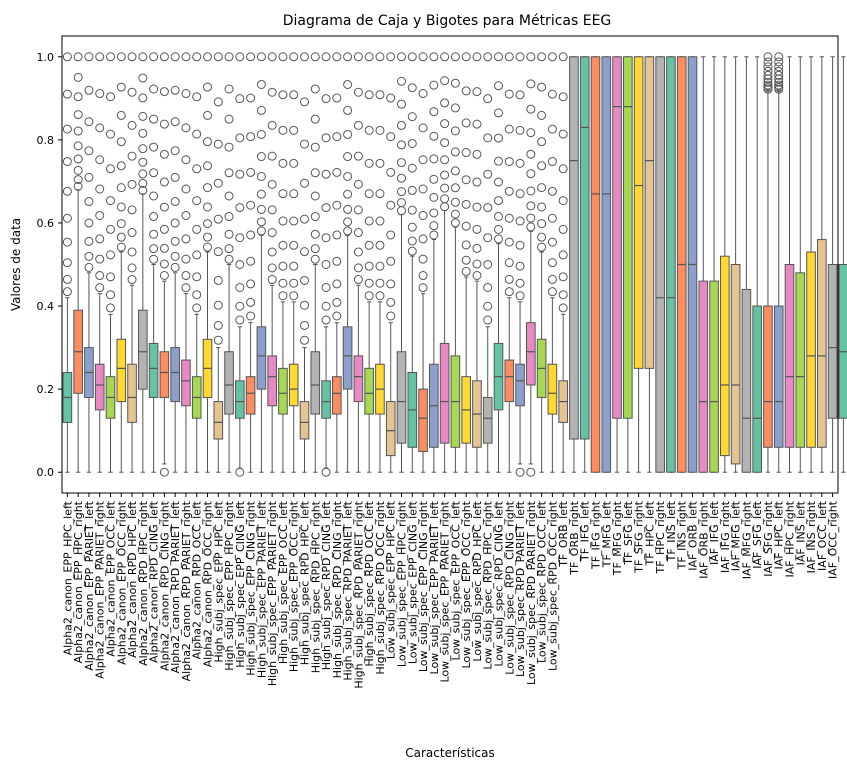 This screenshot has height=771, width=847. I want to click on y-axis: 0.0 0.2 0.4 0.6 0.8 1.0, so click(49, 265).